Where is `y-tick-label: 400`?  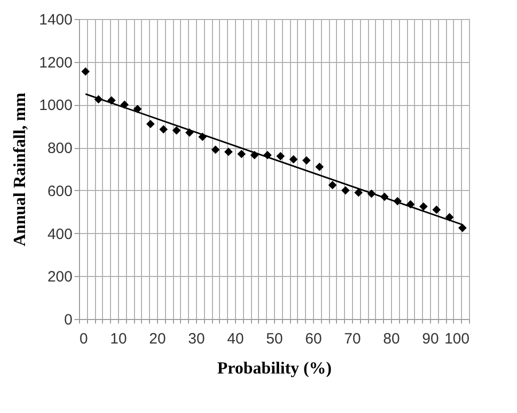
y-tick-label: 400 is located at coordinates (59, 234).